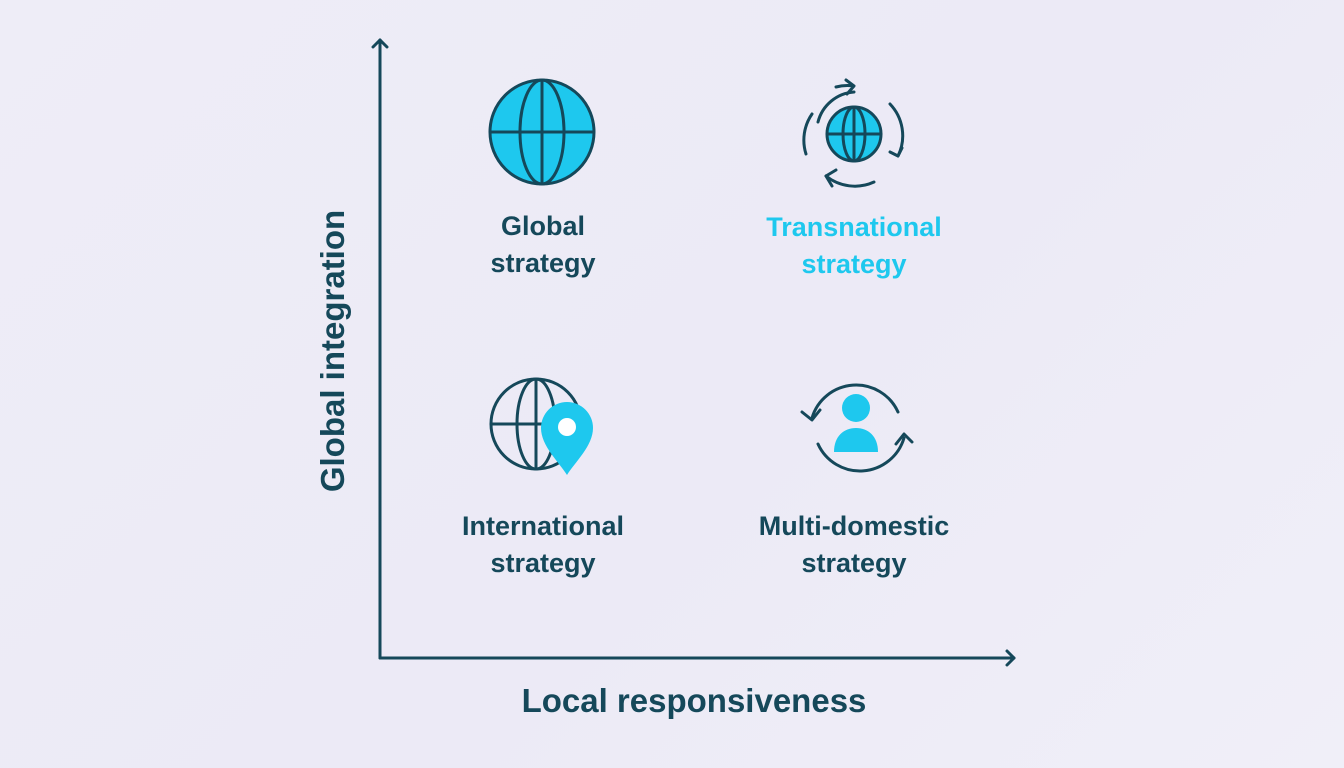 Image resolution: width=1344 pixels, height=768 pixels. I want to click on y-axis-arrowhead, so click(380, 43).